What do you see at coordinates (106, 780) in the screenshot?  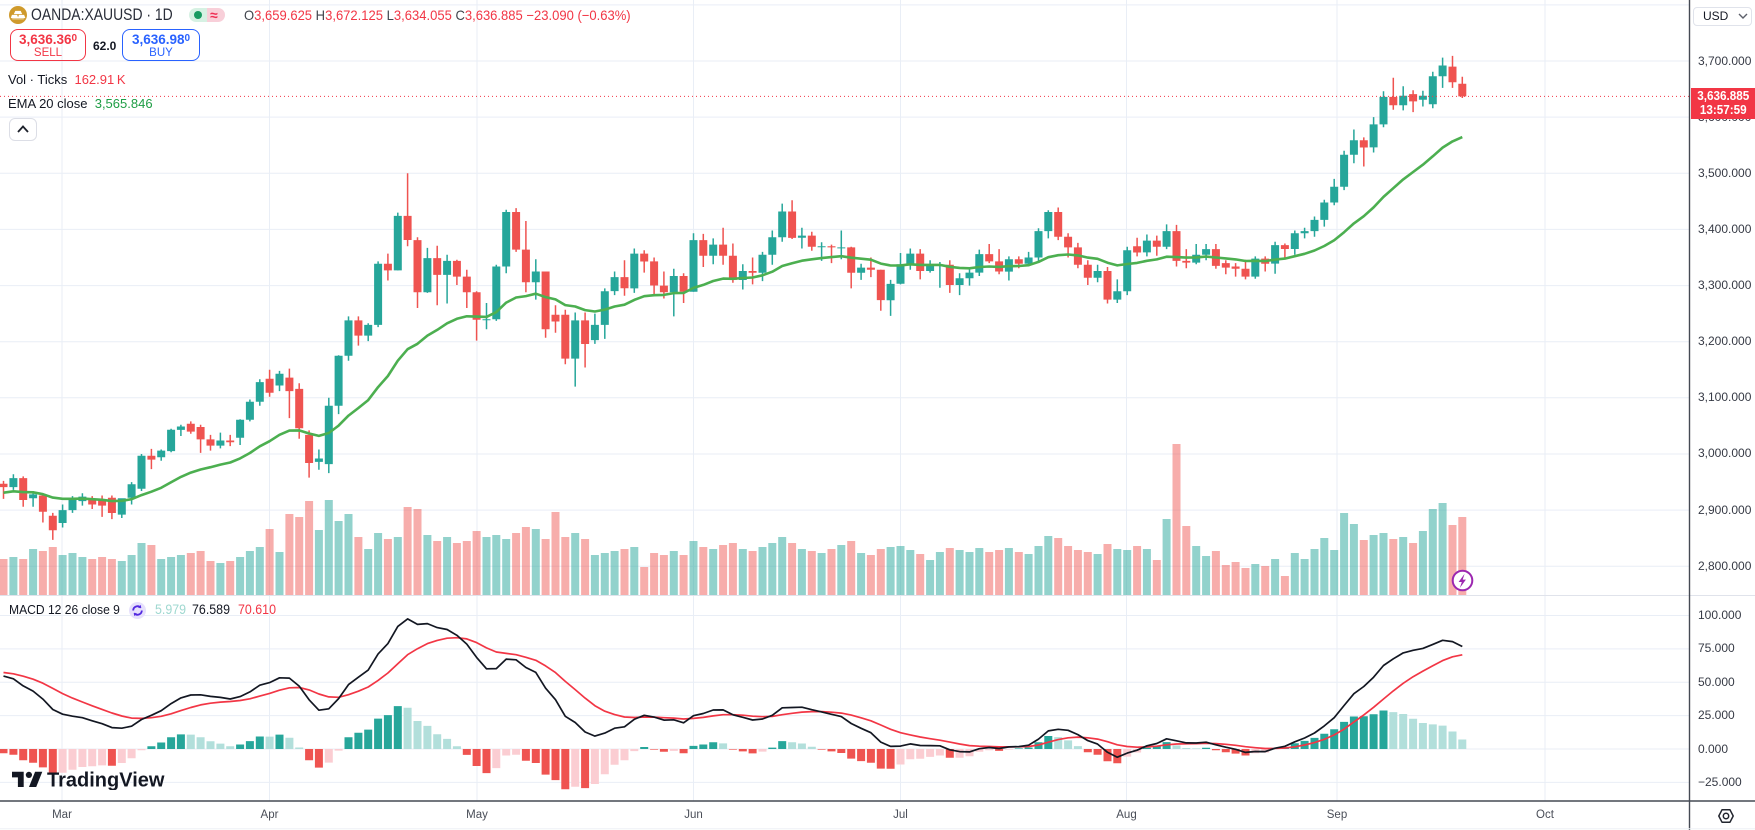 I see `svg-text: TradingView` at bounding box center [106, 780].